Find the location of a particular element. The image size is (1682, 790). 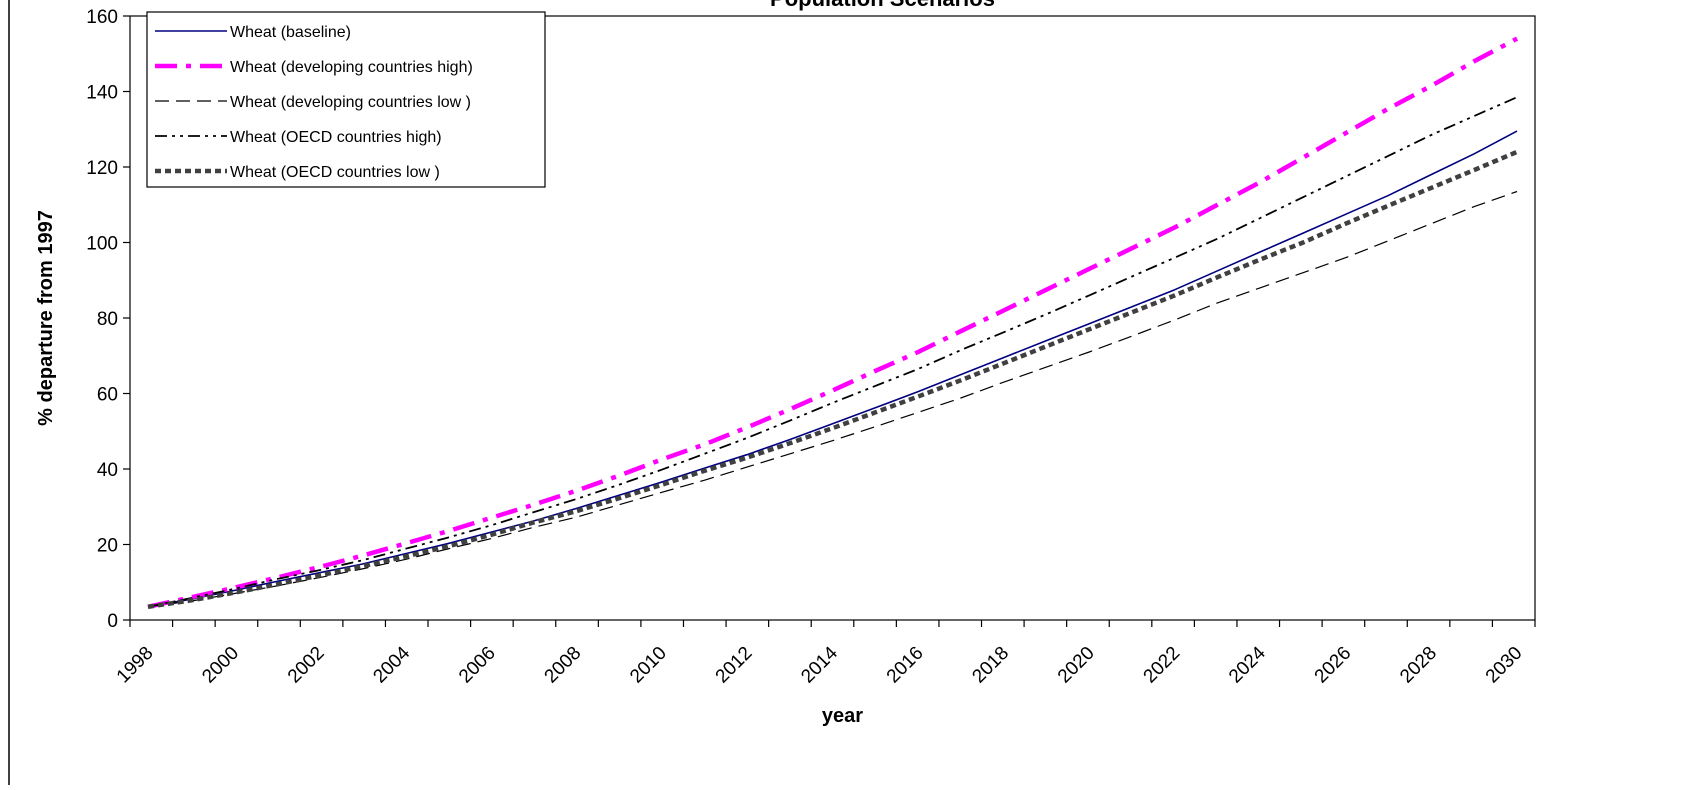

legend-label-3: Wheat (developing countries low ) is located at coordinates (350, 102).